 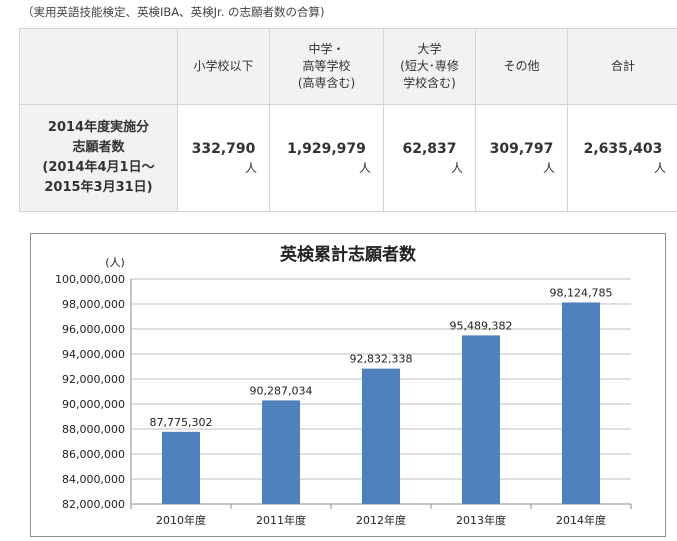 What do you see at coordinates (223, 66) in the screenshot?
I see `header-elementary: 小学校以下` at bounding box center [223, 66].